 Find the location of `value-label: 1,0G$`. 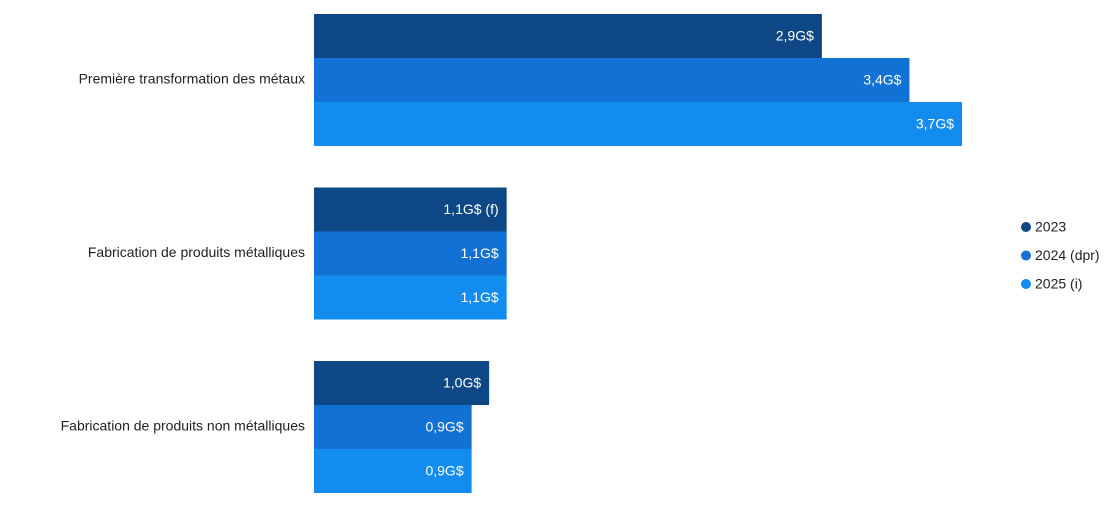

value-label: 1,0G$ is located at coordinates (462, 383).